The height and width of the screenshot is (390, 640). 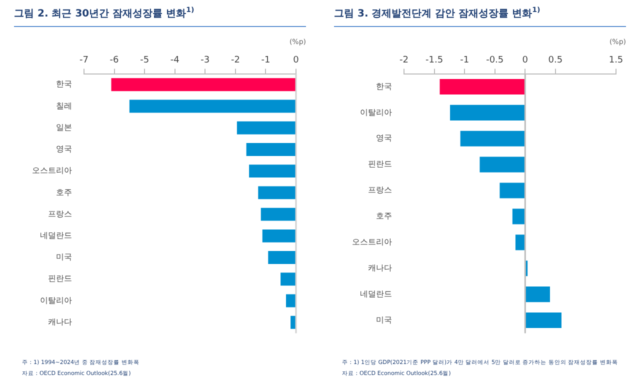 I want to click on x-tick-label: -6, so click(x=115, y=61).